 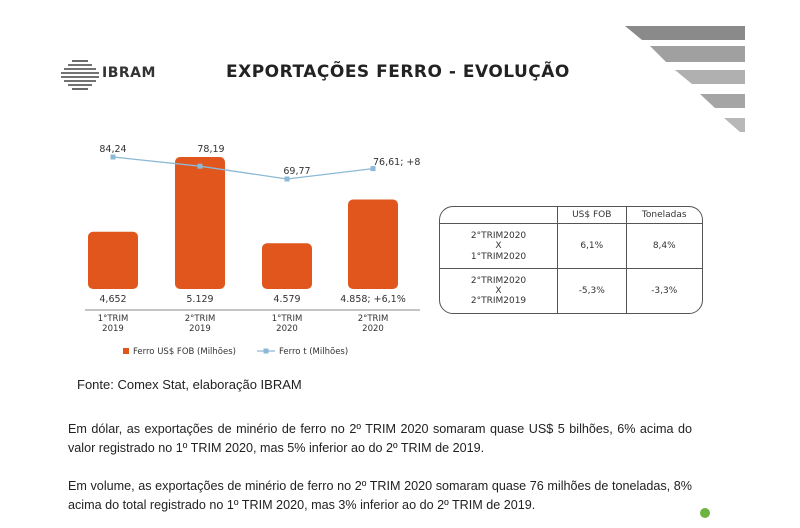 I want to click on legend-line-label: Ferro t (Milhões), so click(x=313, y=352).